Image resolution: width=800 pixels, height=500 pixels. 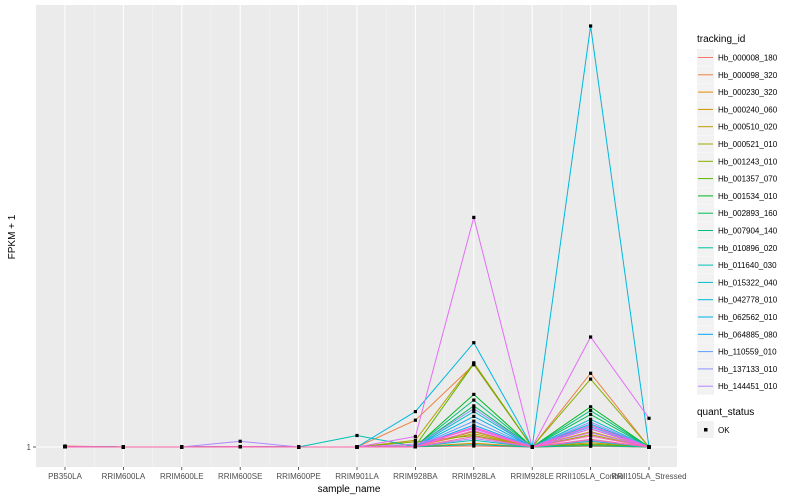 What do you see at coordinates (748, 75) in the screenshot?
I see `legend-label: Hb_000098_320` at bounding box center [748, 75].